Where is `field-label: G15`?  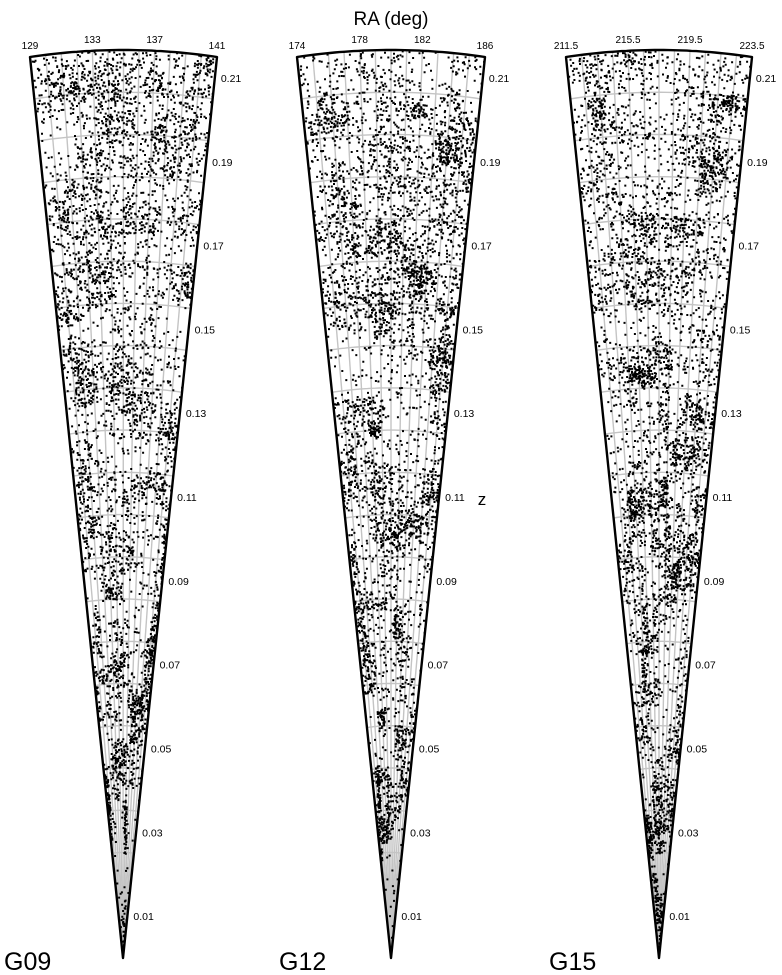
field-label: G15 is located at coordinates (572, 961).